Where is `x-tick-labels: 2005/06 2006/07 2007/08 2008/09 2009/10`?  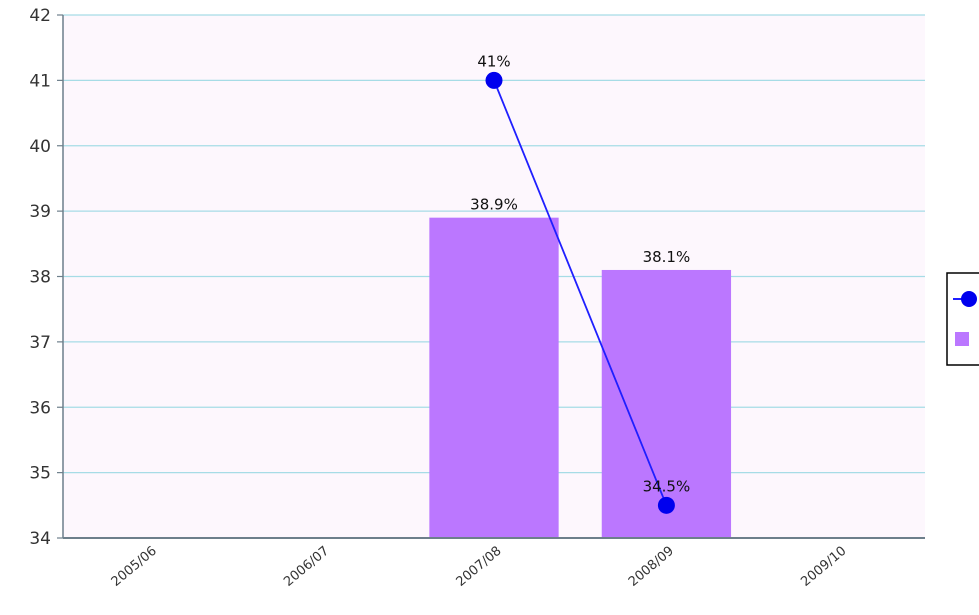 x-tick-labels: 2005/06 2006/07 2007/08 2008/09 2009/10 is located at coordinates (479, 567).